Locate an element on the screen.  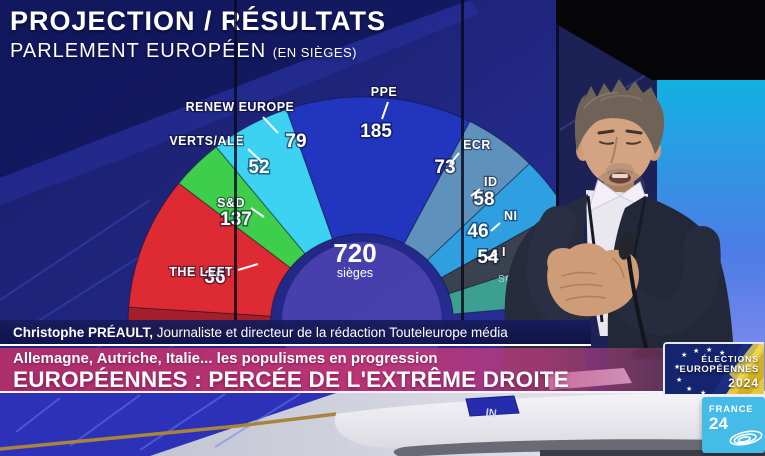
ceiling-panel is located at coordinates (660, 40).